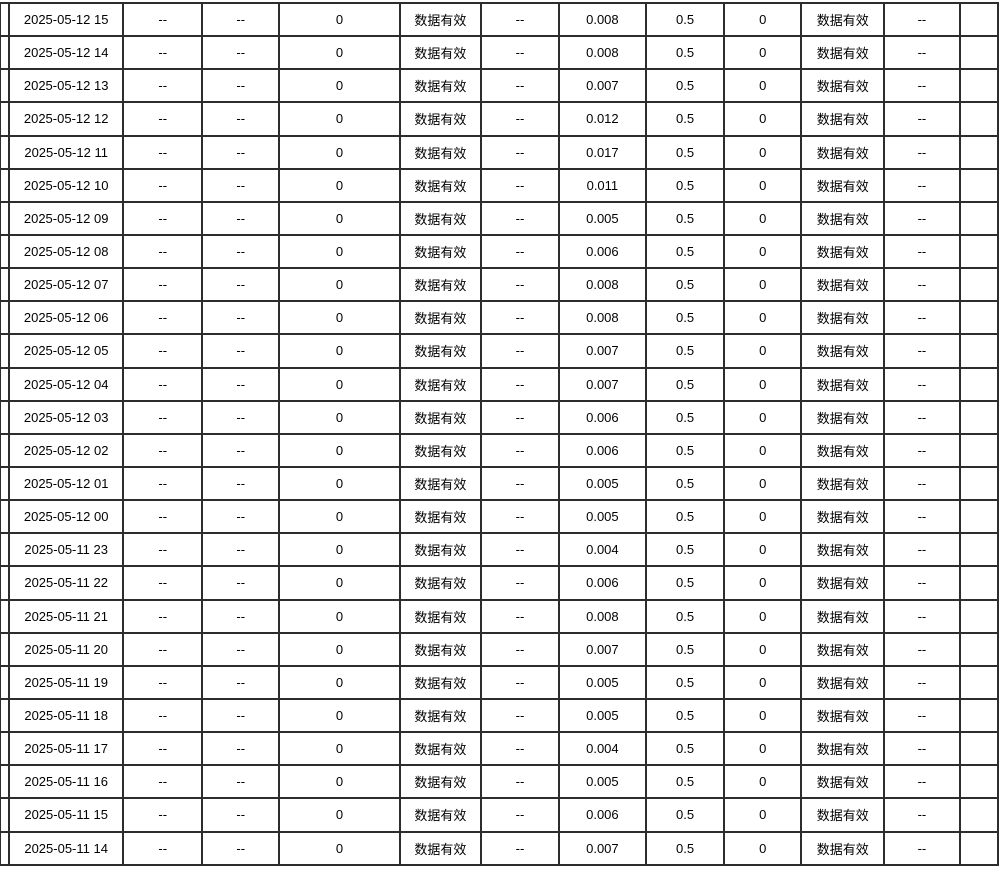  I want to click on timestamp-cell: 2025-05-12 15, so click(66, 19).